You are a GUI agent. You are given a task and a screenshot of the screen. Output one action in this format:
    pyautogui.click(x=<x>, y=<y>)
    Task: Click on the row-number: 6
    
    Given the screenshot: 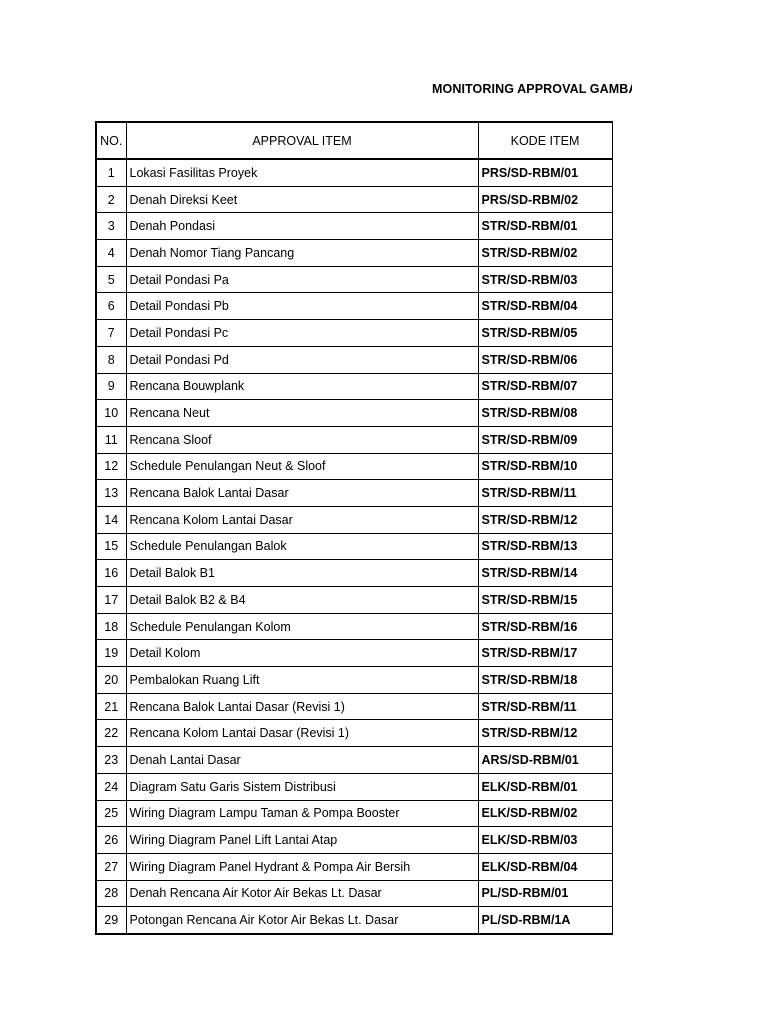 What is the action you would take?
    pyautogui.click(x=111, y=306)
    